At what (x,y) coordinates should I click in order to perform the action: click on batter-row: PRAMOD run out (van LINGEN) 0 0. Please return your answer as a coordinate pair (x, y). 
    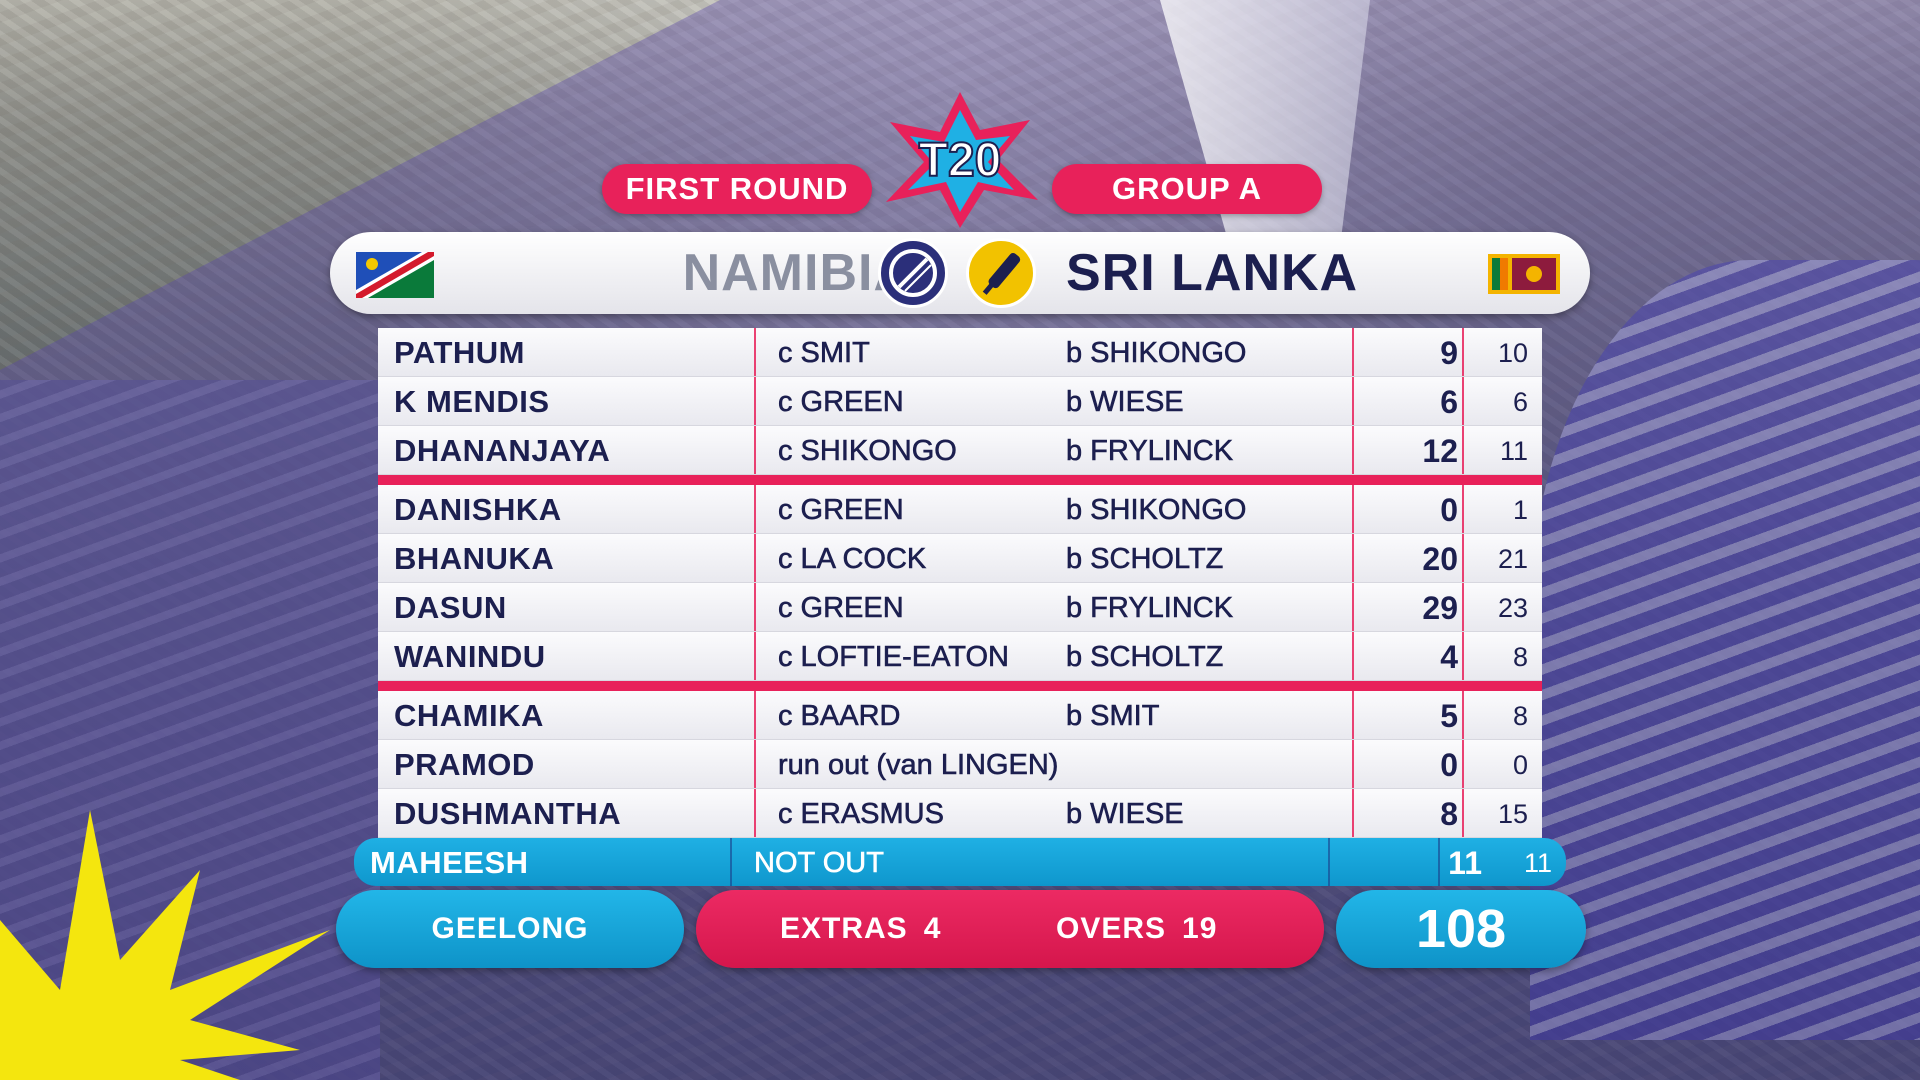
    Looking at the image, I should click on (960, 764).